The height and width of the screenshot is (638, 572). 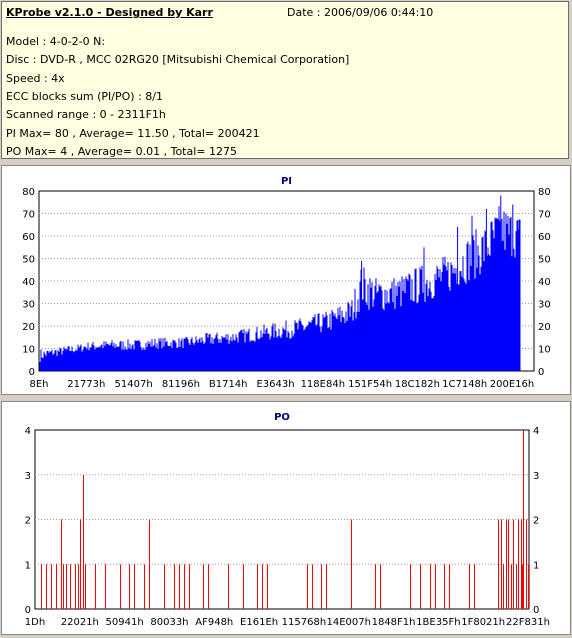 I want to click on po-x-tick-label: 1Dh, so click(x=35, y=622).